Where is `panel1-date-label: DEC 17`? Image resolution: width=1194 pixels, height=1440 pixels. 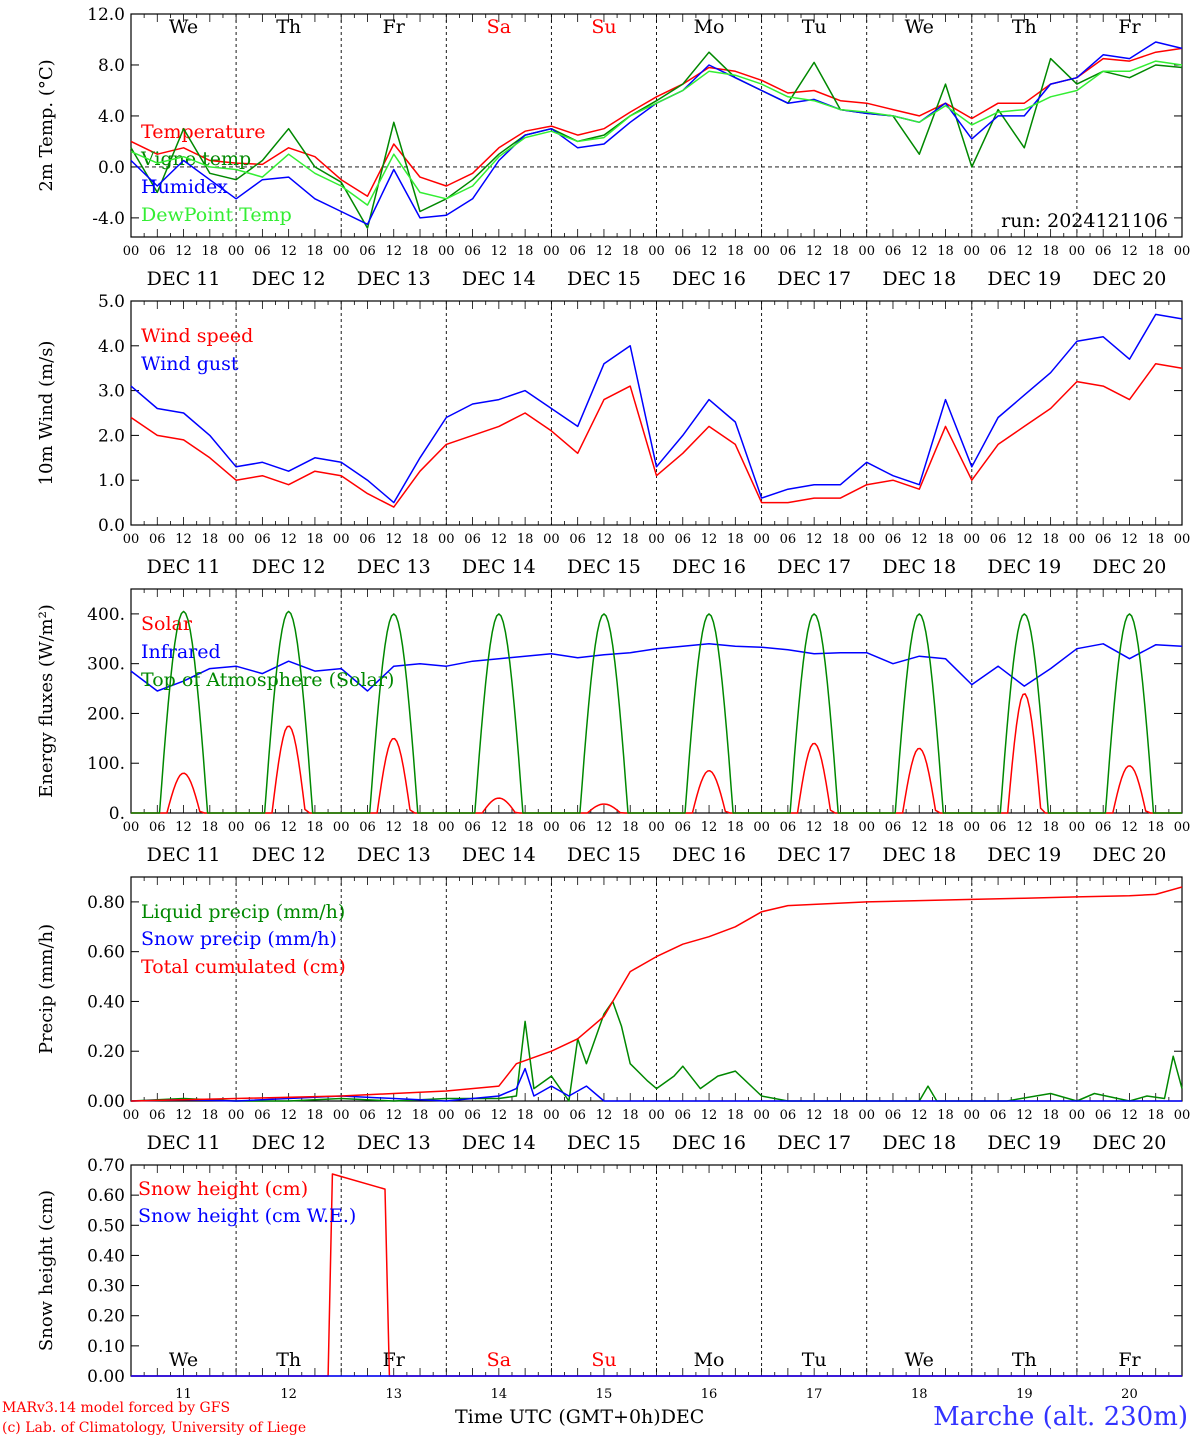 panel1-date-label: DEC 17 is located at coordinates (814, 279).